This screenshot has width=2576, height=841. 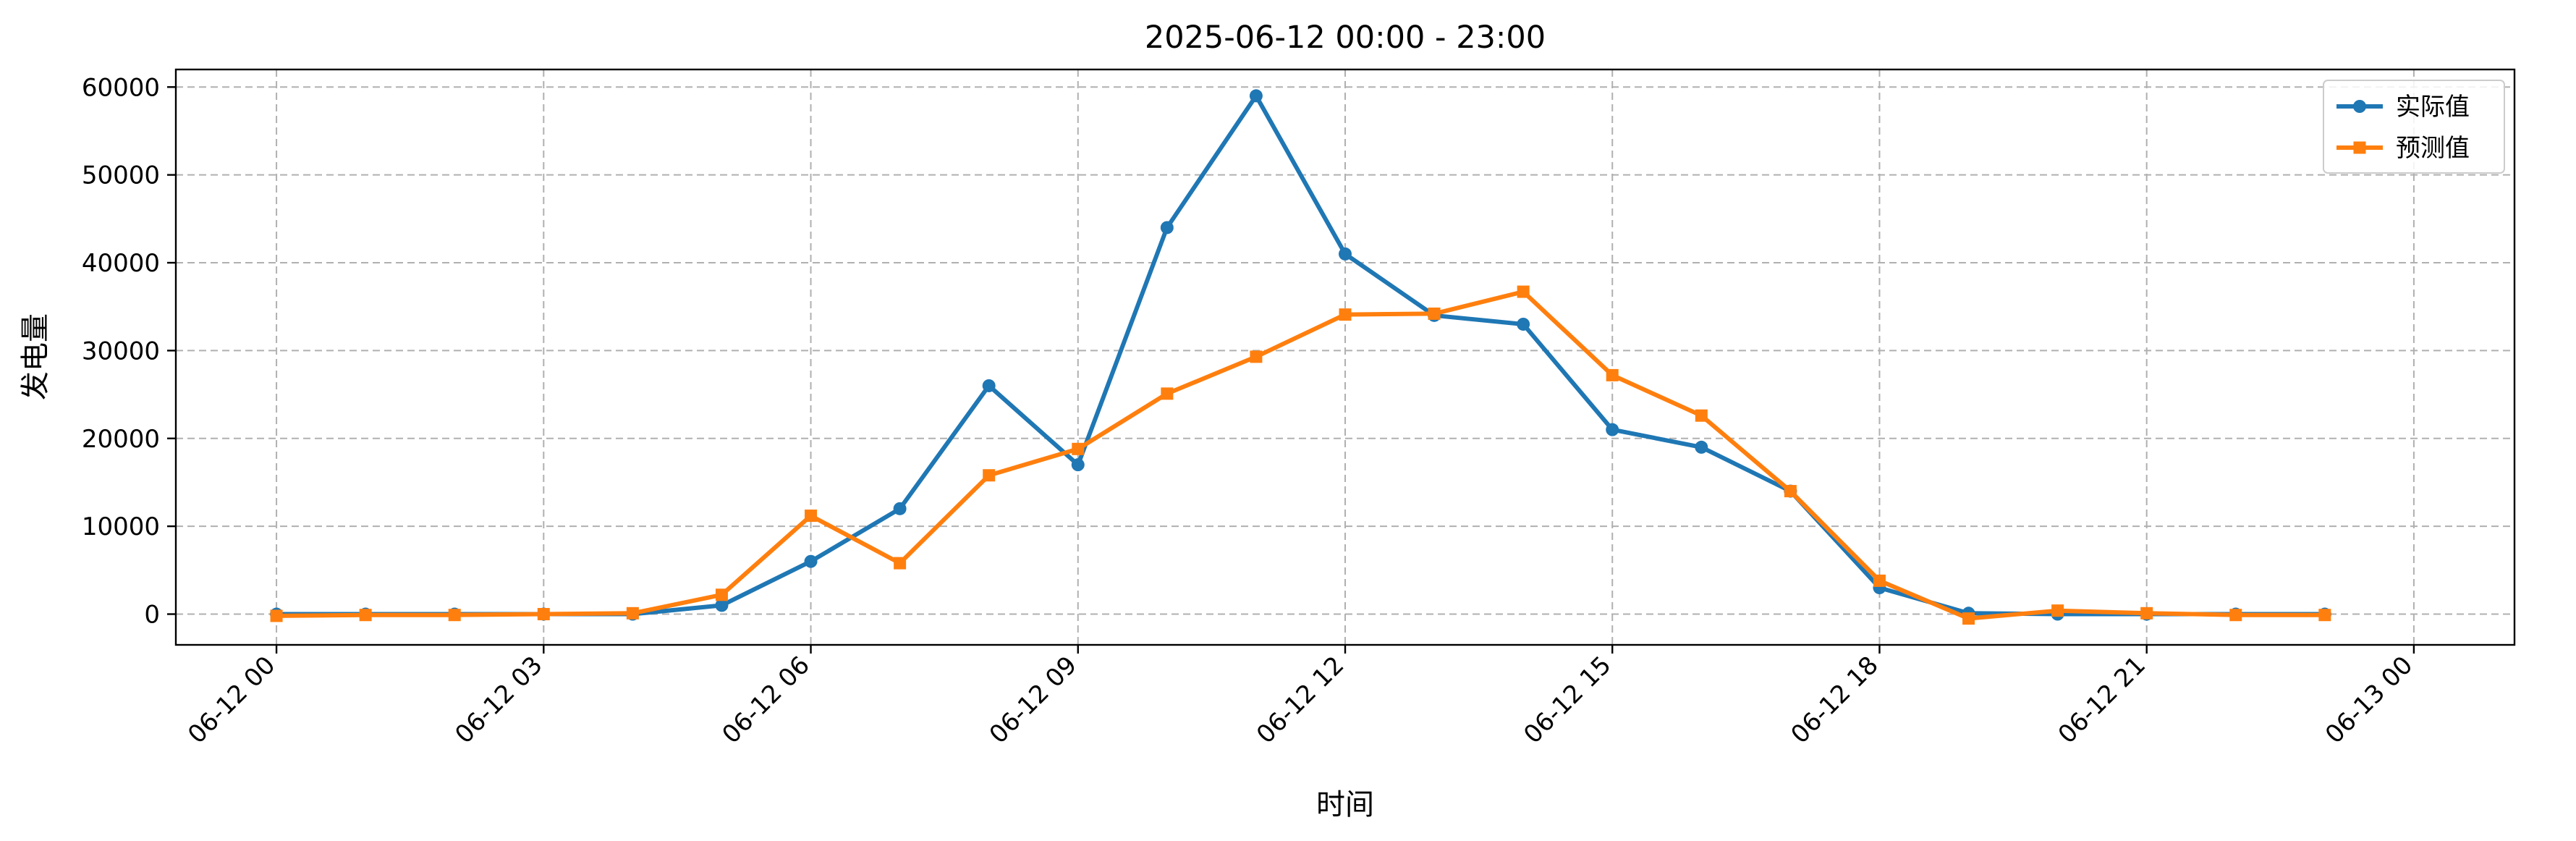 I want to click on x-tick-label: 06-12 00, so click(x=231, y=700).